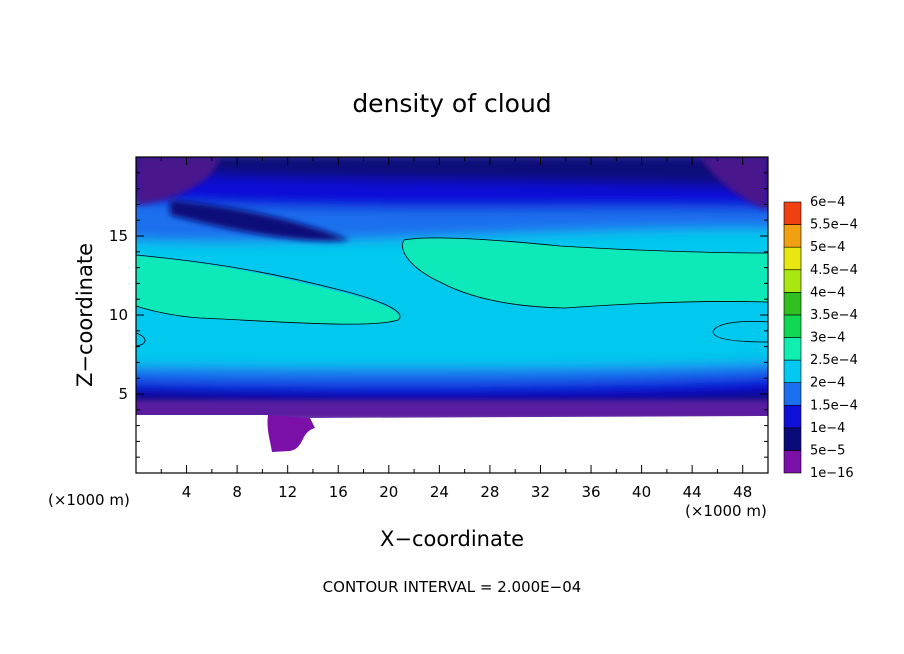  Describe the element at coordinates (202, 444) in the screenshot. I see `terrain-left` at that location.